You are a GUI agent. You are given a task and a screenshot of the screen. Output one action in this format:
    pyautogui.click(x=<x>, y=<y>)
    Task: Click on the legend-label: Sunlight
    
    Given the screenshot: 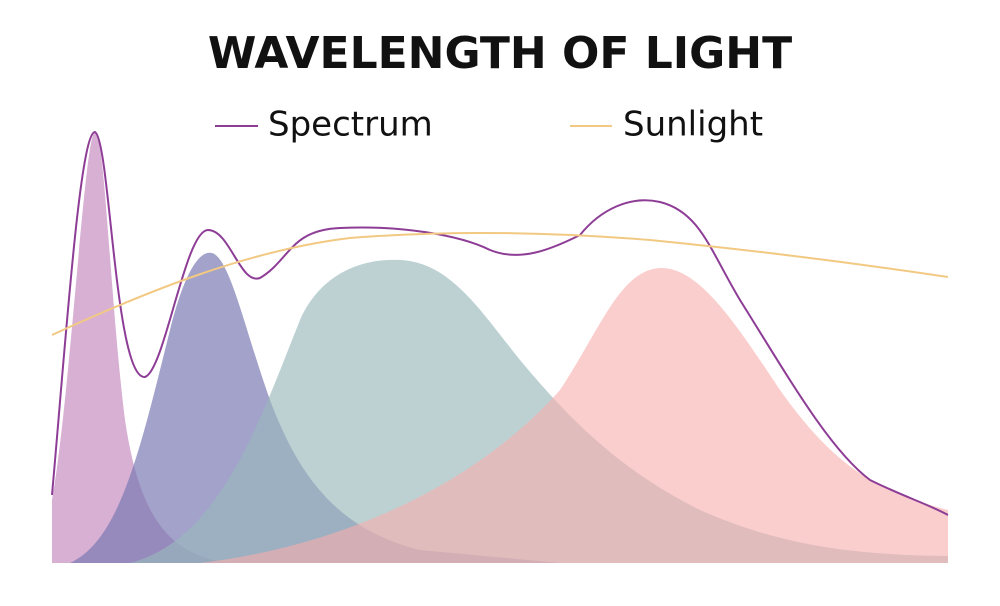 What is the action you would take?
    pyautogui.click(x=693, y=125)
    